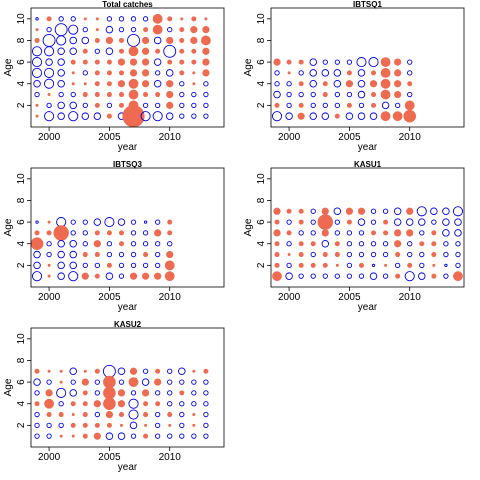  I want to click on bubble-group, so click(368, 244).